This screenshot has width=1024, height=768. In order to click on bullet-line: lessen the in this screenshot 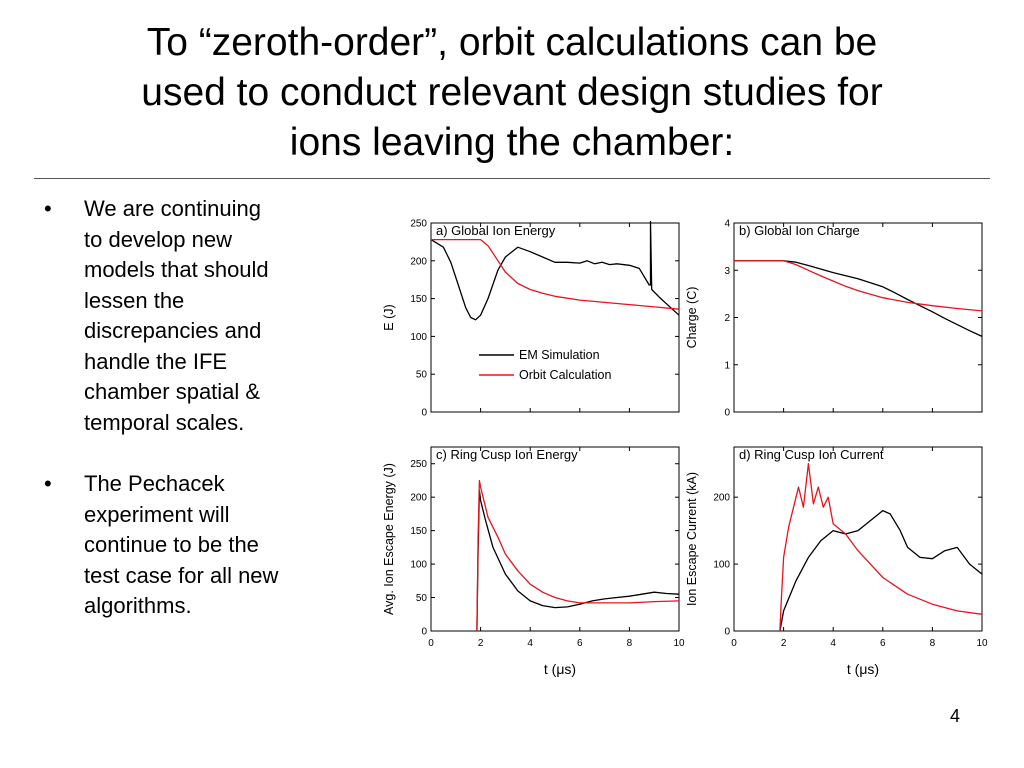, I will do `click(134, 300)`.